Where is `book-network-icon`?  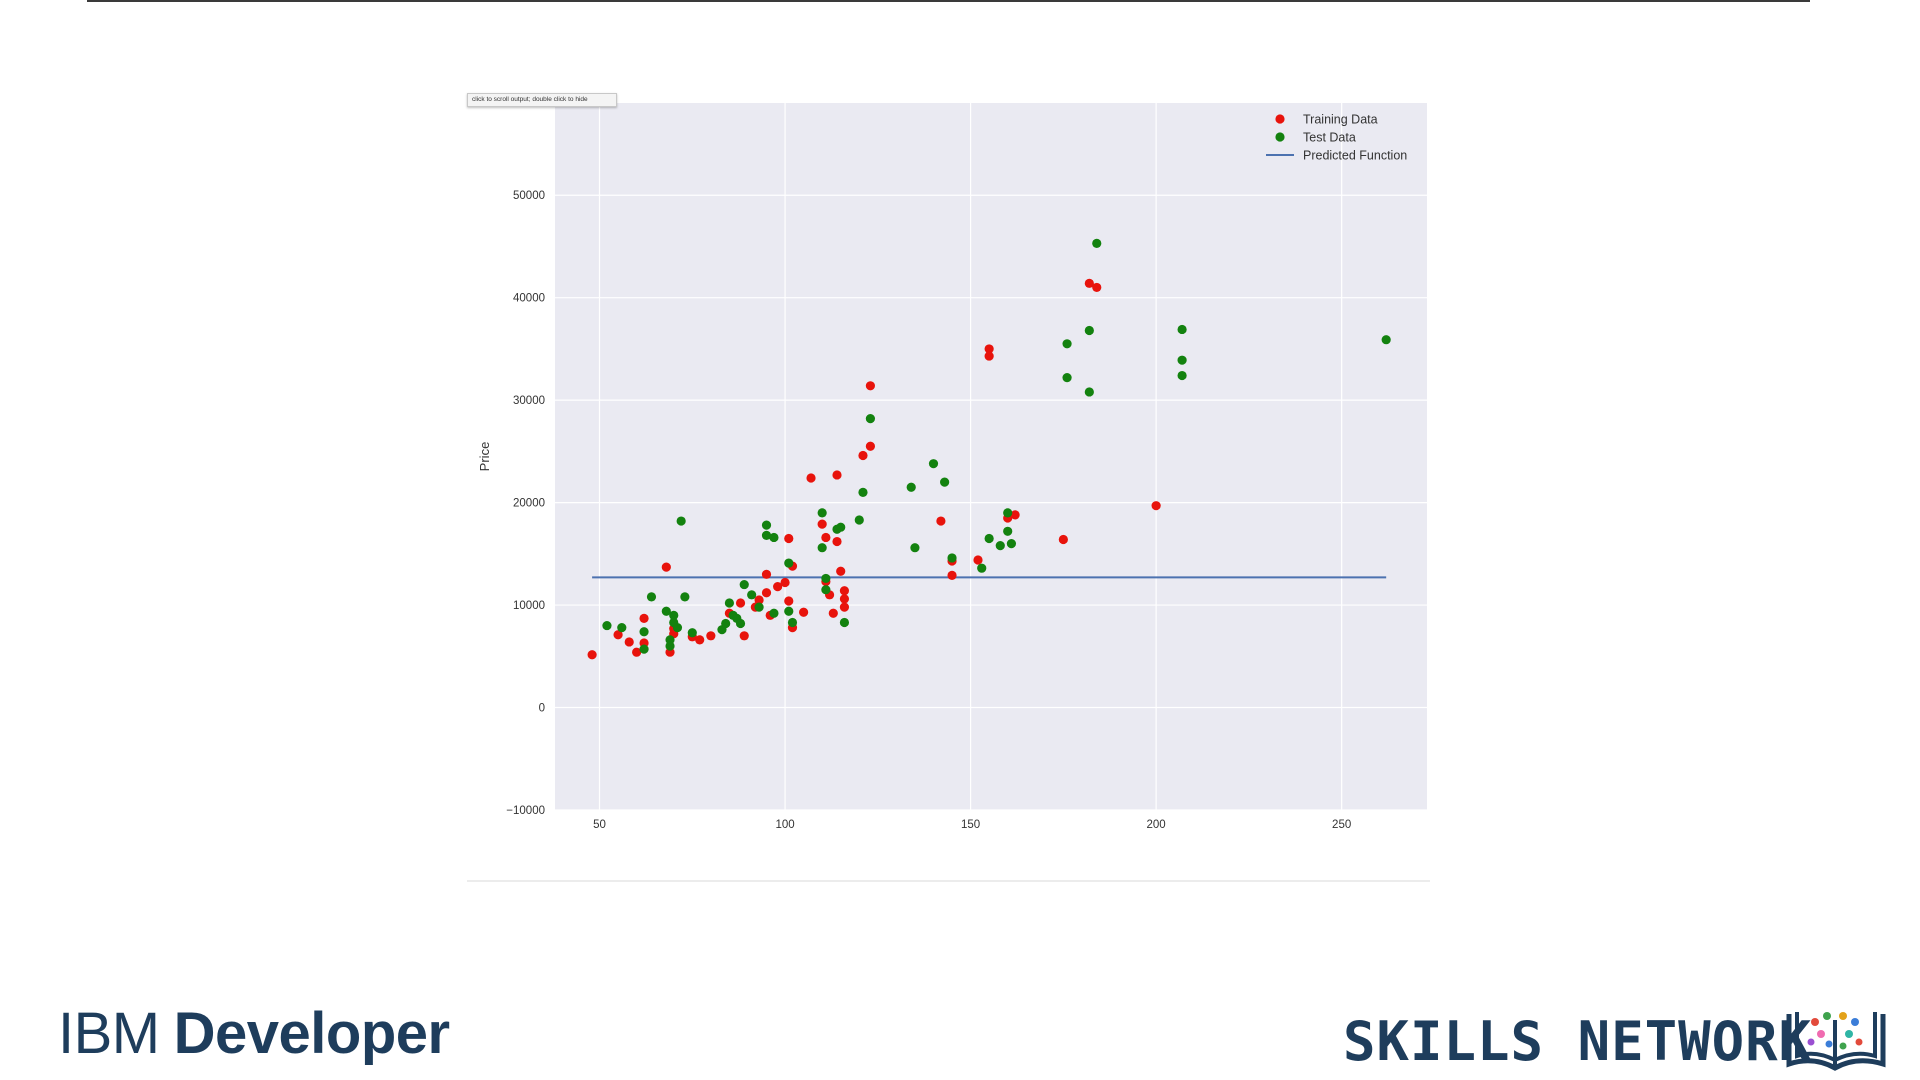 book-network-icon is located at coordinates (1836, 1041).